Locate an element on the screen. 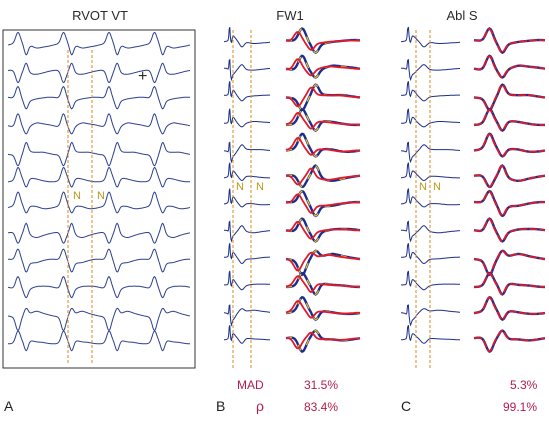 The image size is (549, 421). abls-rho-value: 99.1% is located at coordinates (520, 407).